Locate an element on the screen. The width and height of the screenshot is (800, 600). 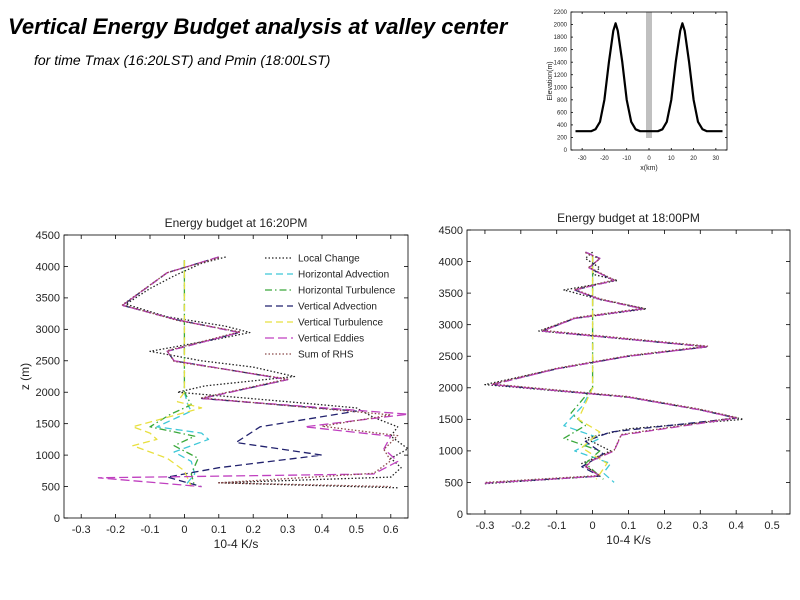
inset-ytick-label: 1600 is located at coordinates (561, 51).